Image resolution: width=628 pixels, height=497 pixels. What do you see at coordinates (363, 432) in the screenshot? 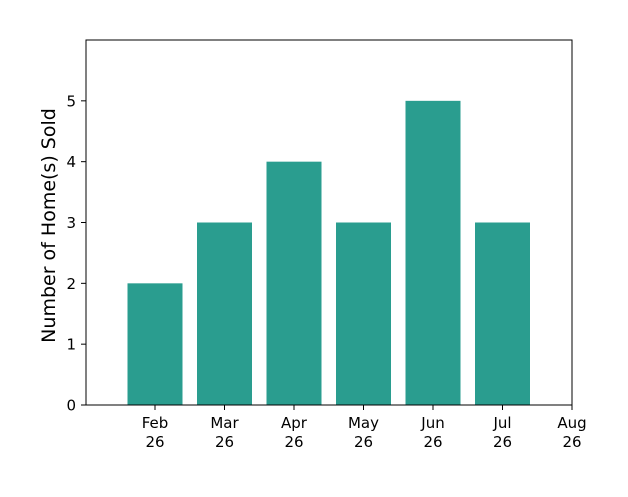
I see `x-tick-label: May 26` at bounding box center [363, 432].